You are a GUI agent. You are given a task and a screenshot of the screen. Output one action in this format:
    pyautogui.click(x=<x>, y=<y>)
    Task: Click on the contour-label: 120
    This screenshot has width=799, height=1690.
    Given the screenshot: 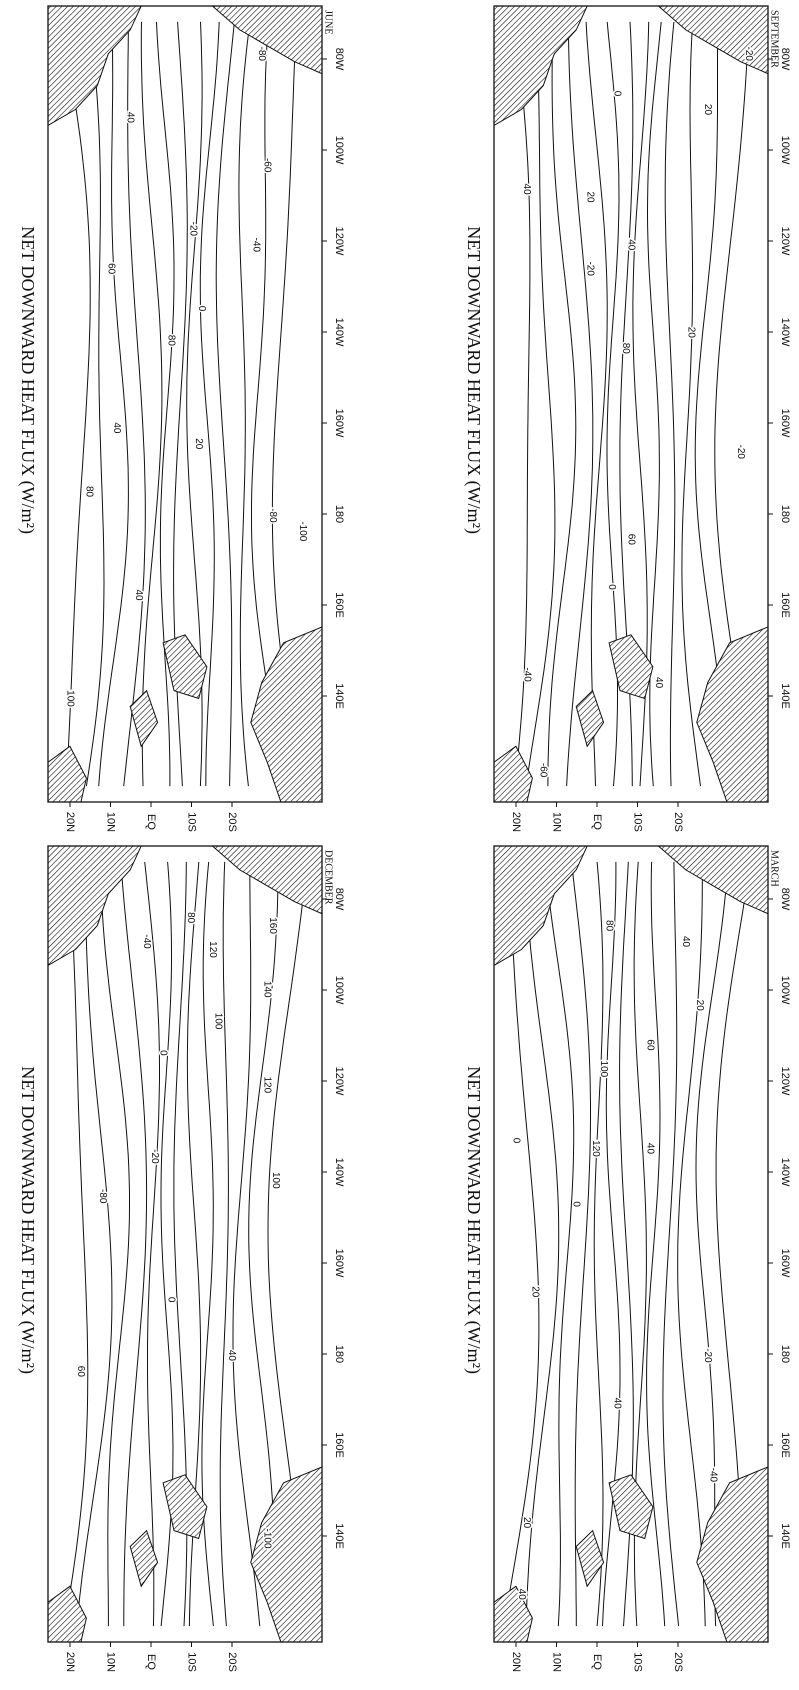 What is the action you would take?
    pyautogui.click(x=595, y=1148)
    